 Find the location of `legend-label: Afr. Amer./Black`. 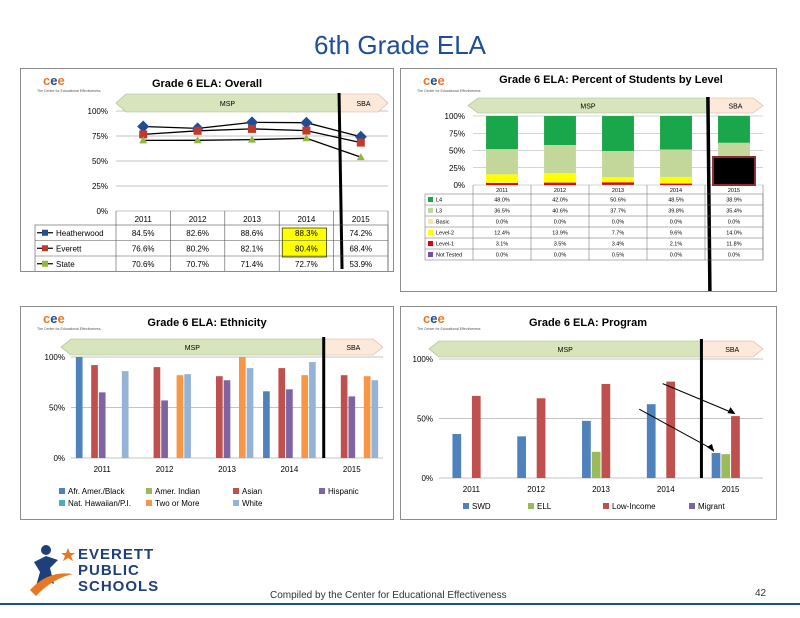

legend-label: Afr. Amer./Black is located at coordinates (96, 491).